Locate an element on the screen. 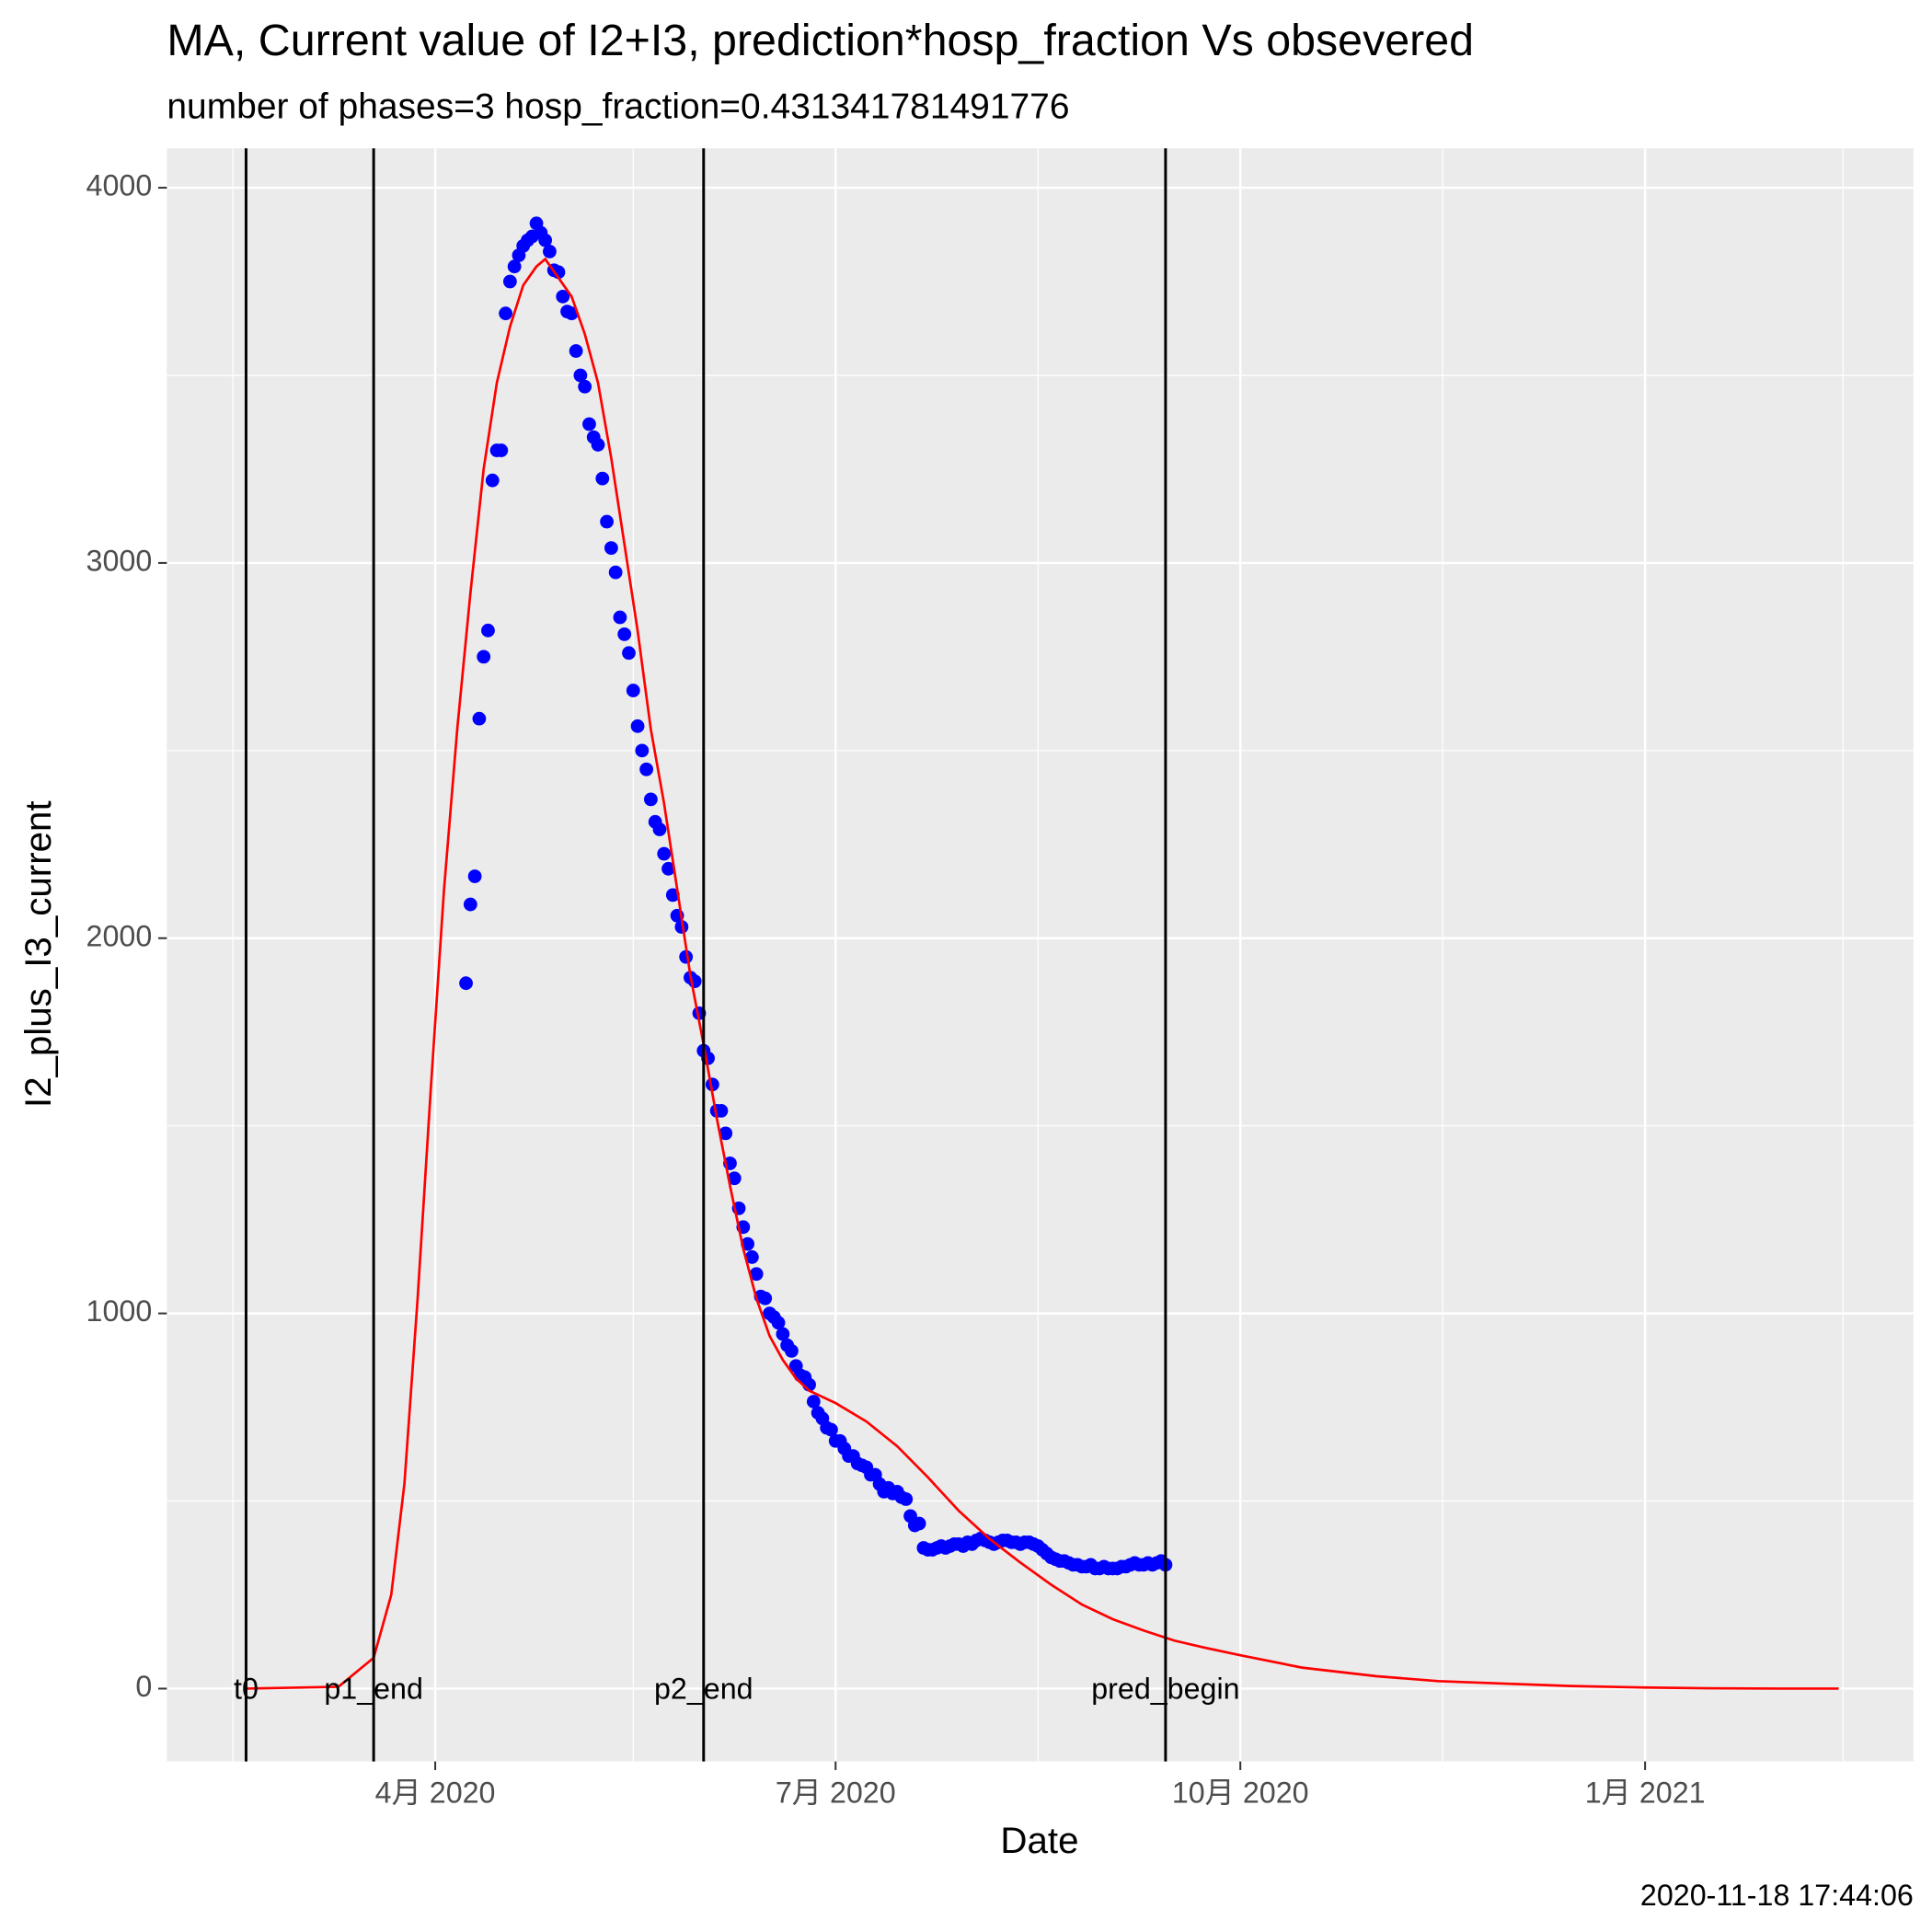 The height and width of the screenshot is (1932, 1932). x-tick-label: 1月 2021 is located at coordinates (1645, 1792).